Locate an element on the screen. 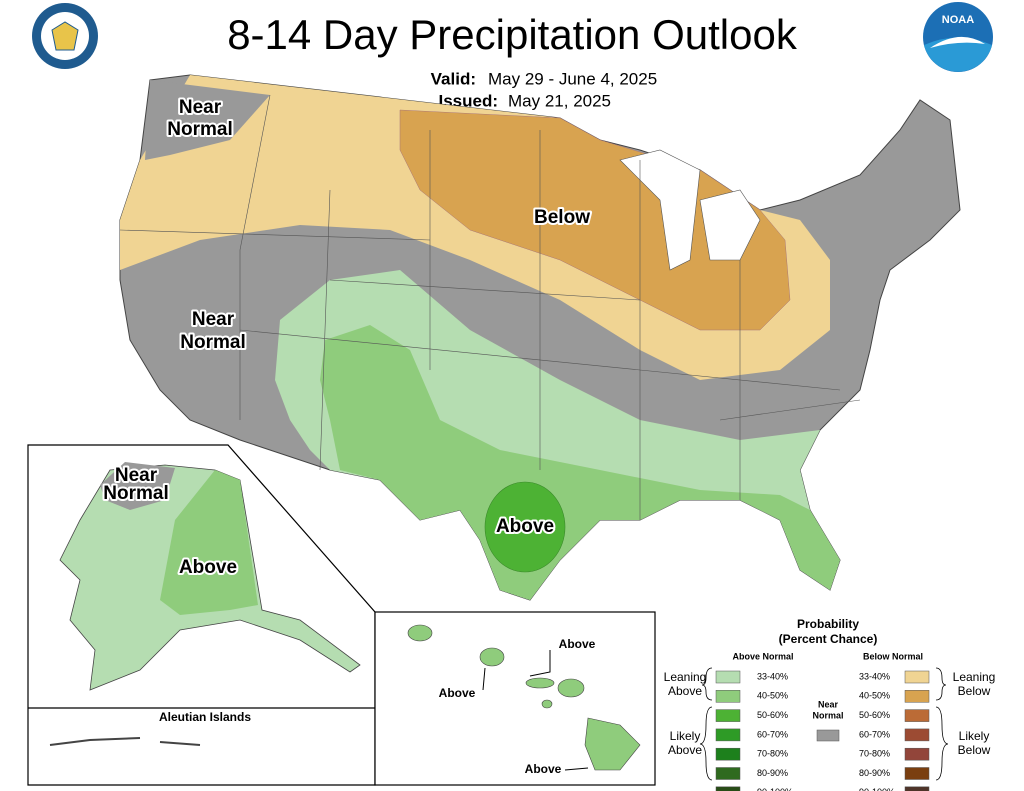 The image size is (1024, 791). great-lakes is located at coordinates (690, 210).